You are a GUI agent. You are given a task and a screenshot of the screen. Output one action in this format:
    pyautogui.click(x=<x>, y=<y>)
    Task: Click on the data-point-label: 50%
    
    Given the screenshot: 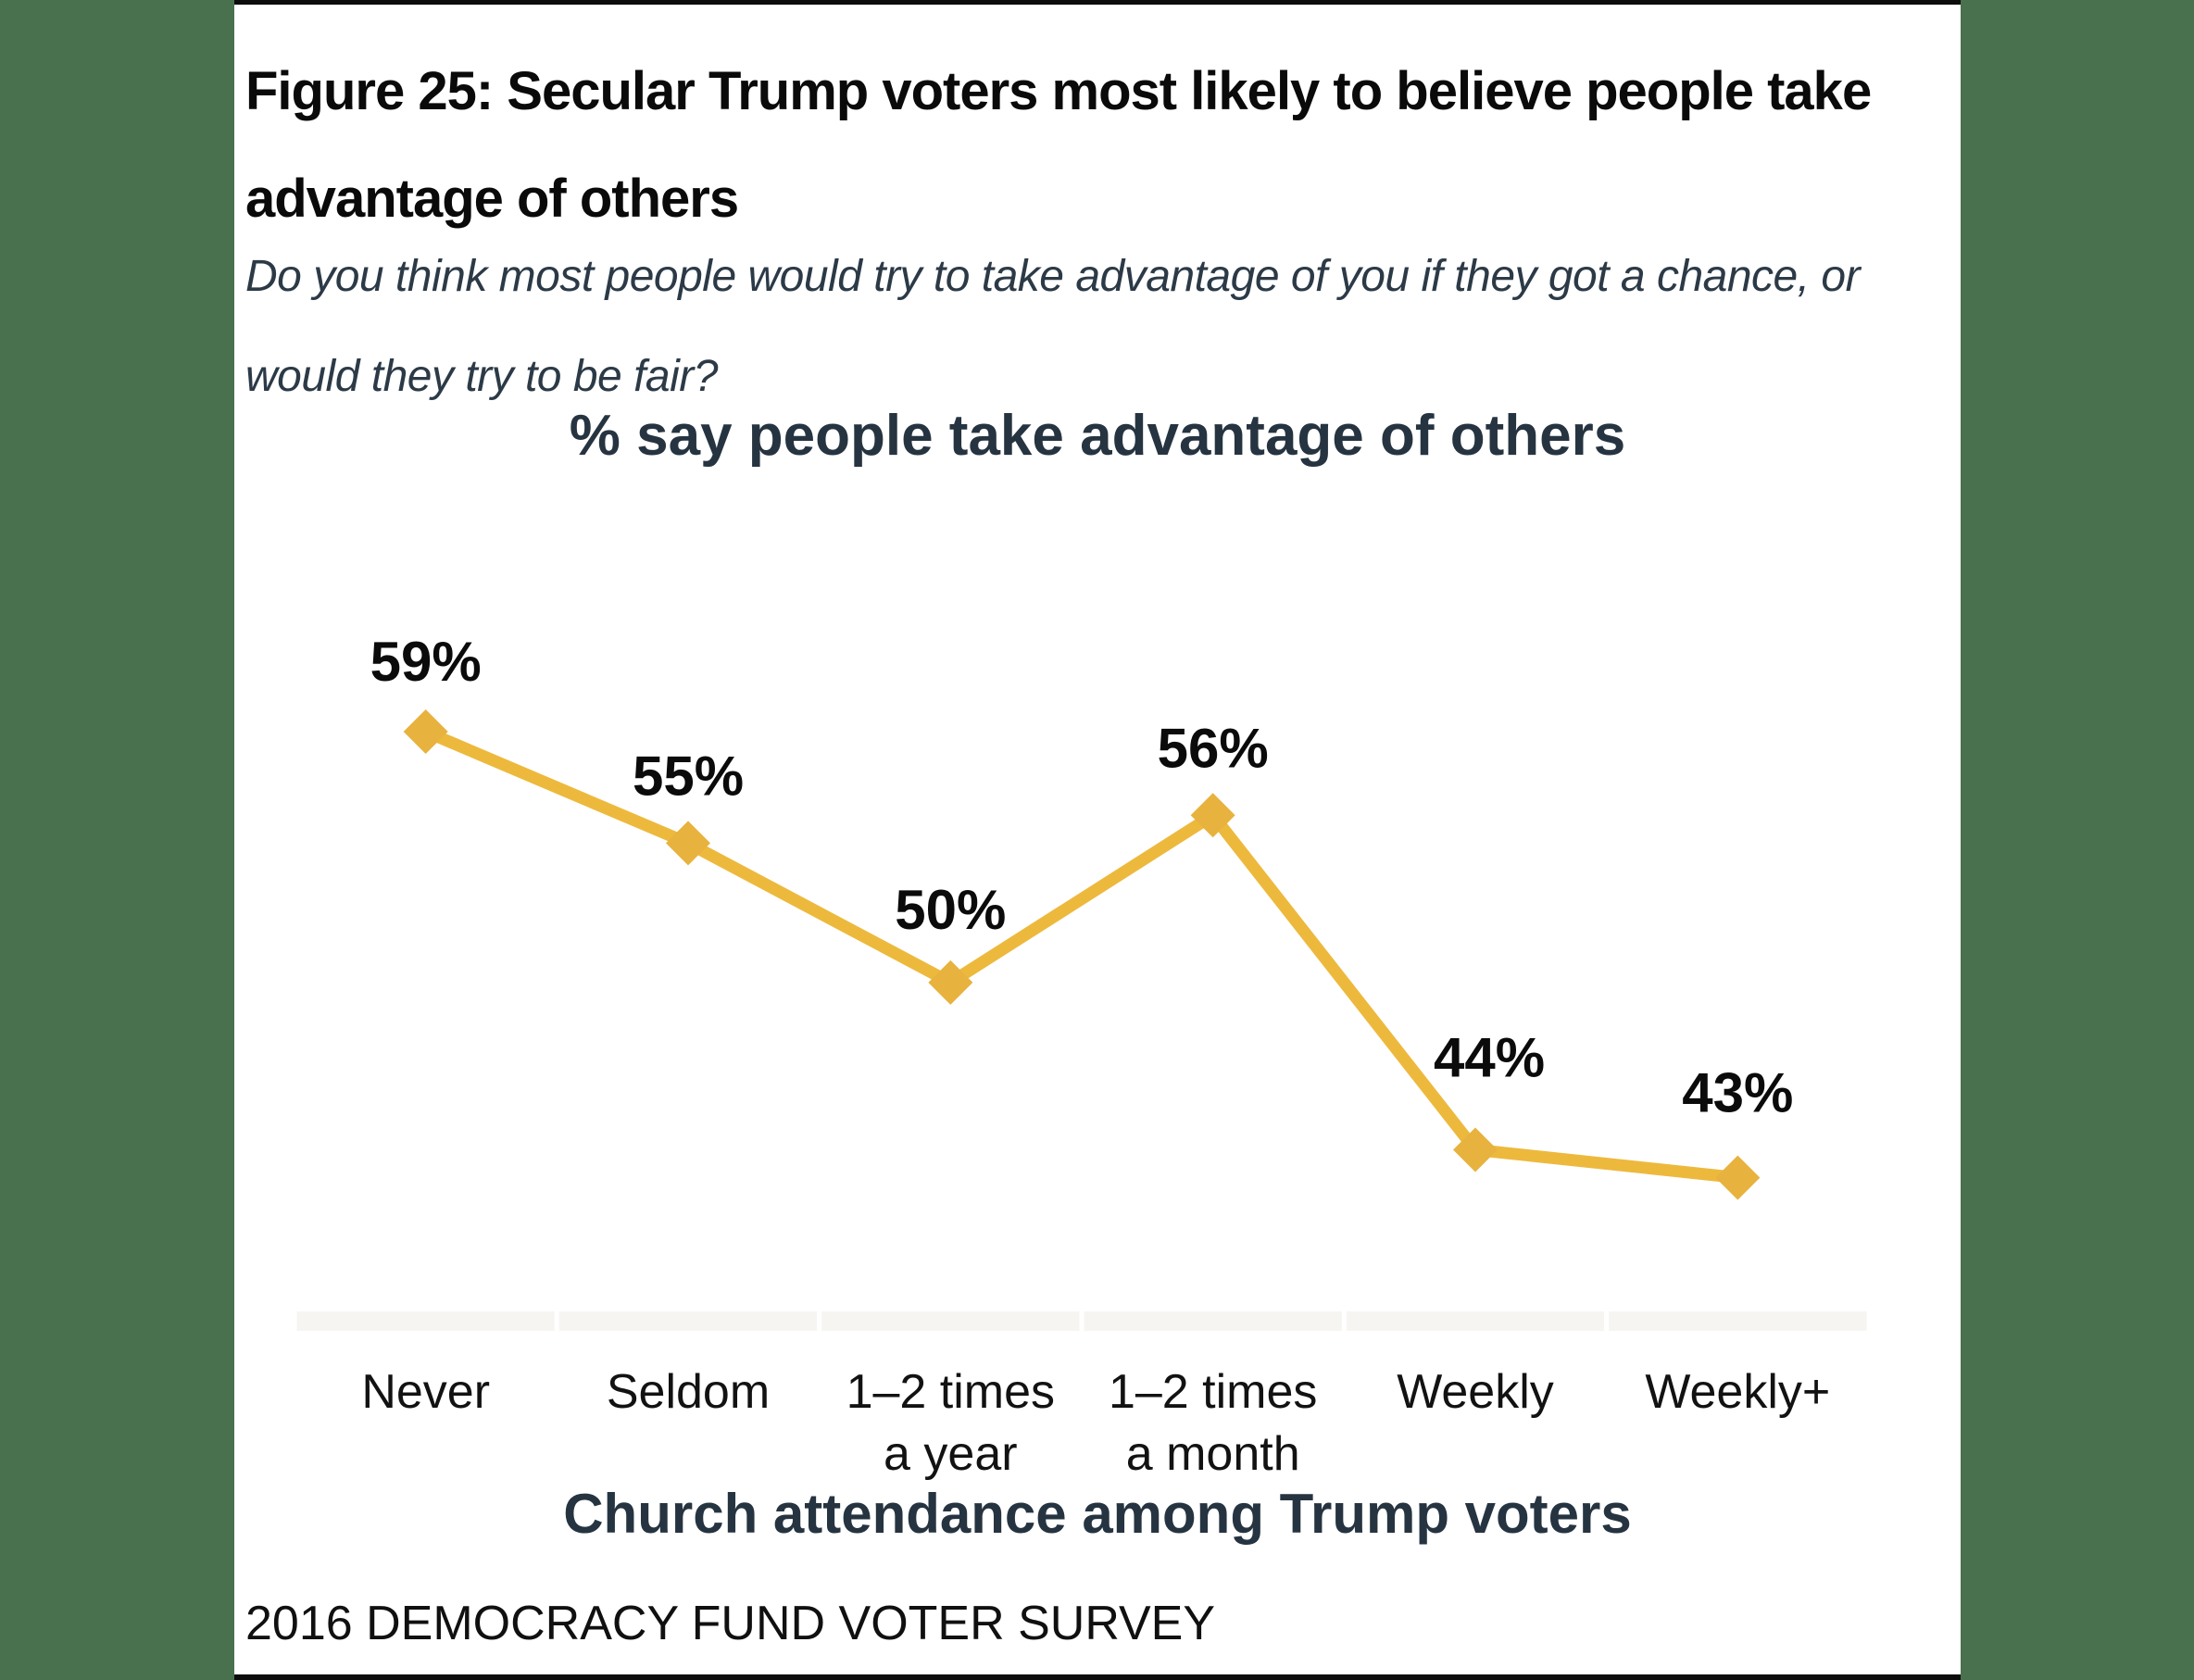 What is the action you would take?
    pyautogui.click(x=950, y=910)
    